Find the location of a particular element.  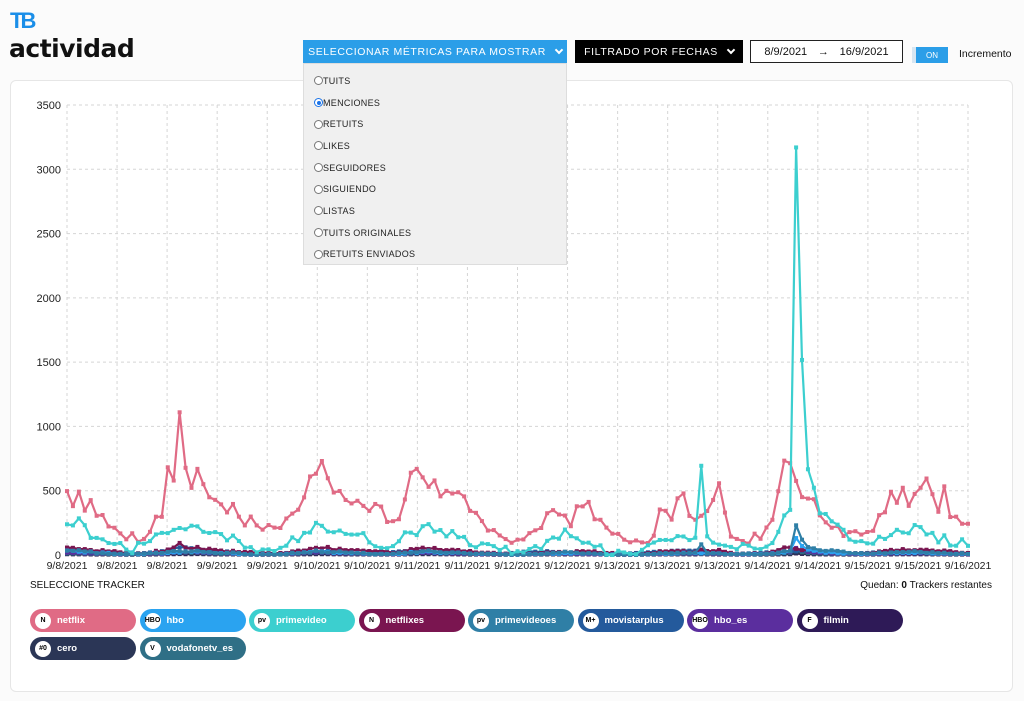

metric-option: SEGUIDORES is located at coordinates (435, 168).